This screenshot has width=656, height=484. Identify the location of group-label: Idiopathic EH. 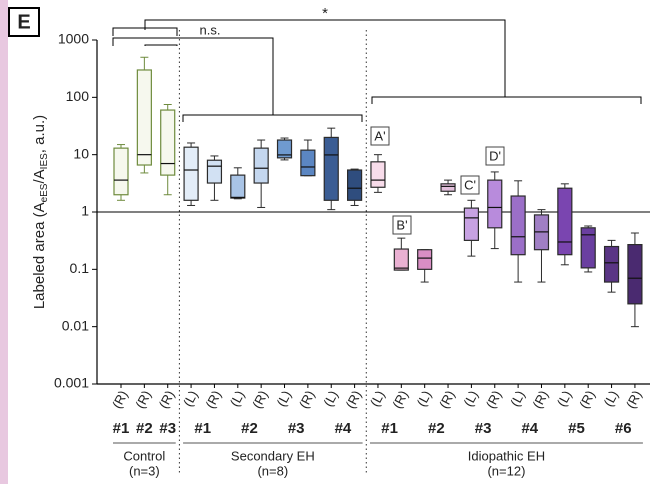
(506, 455).